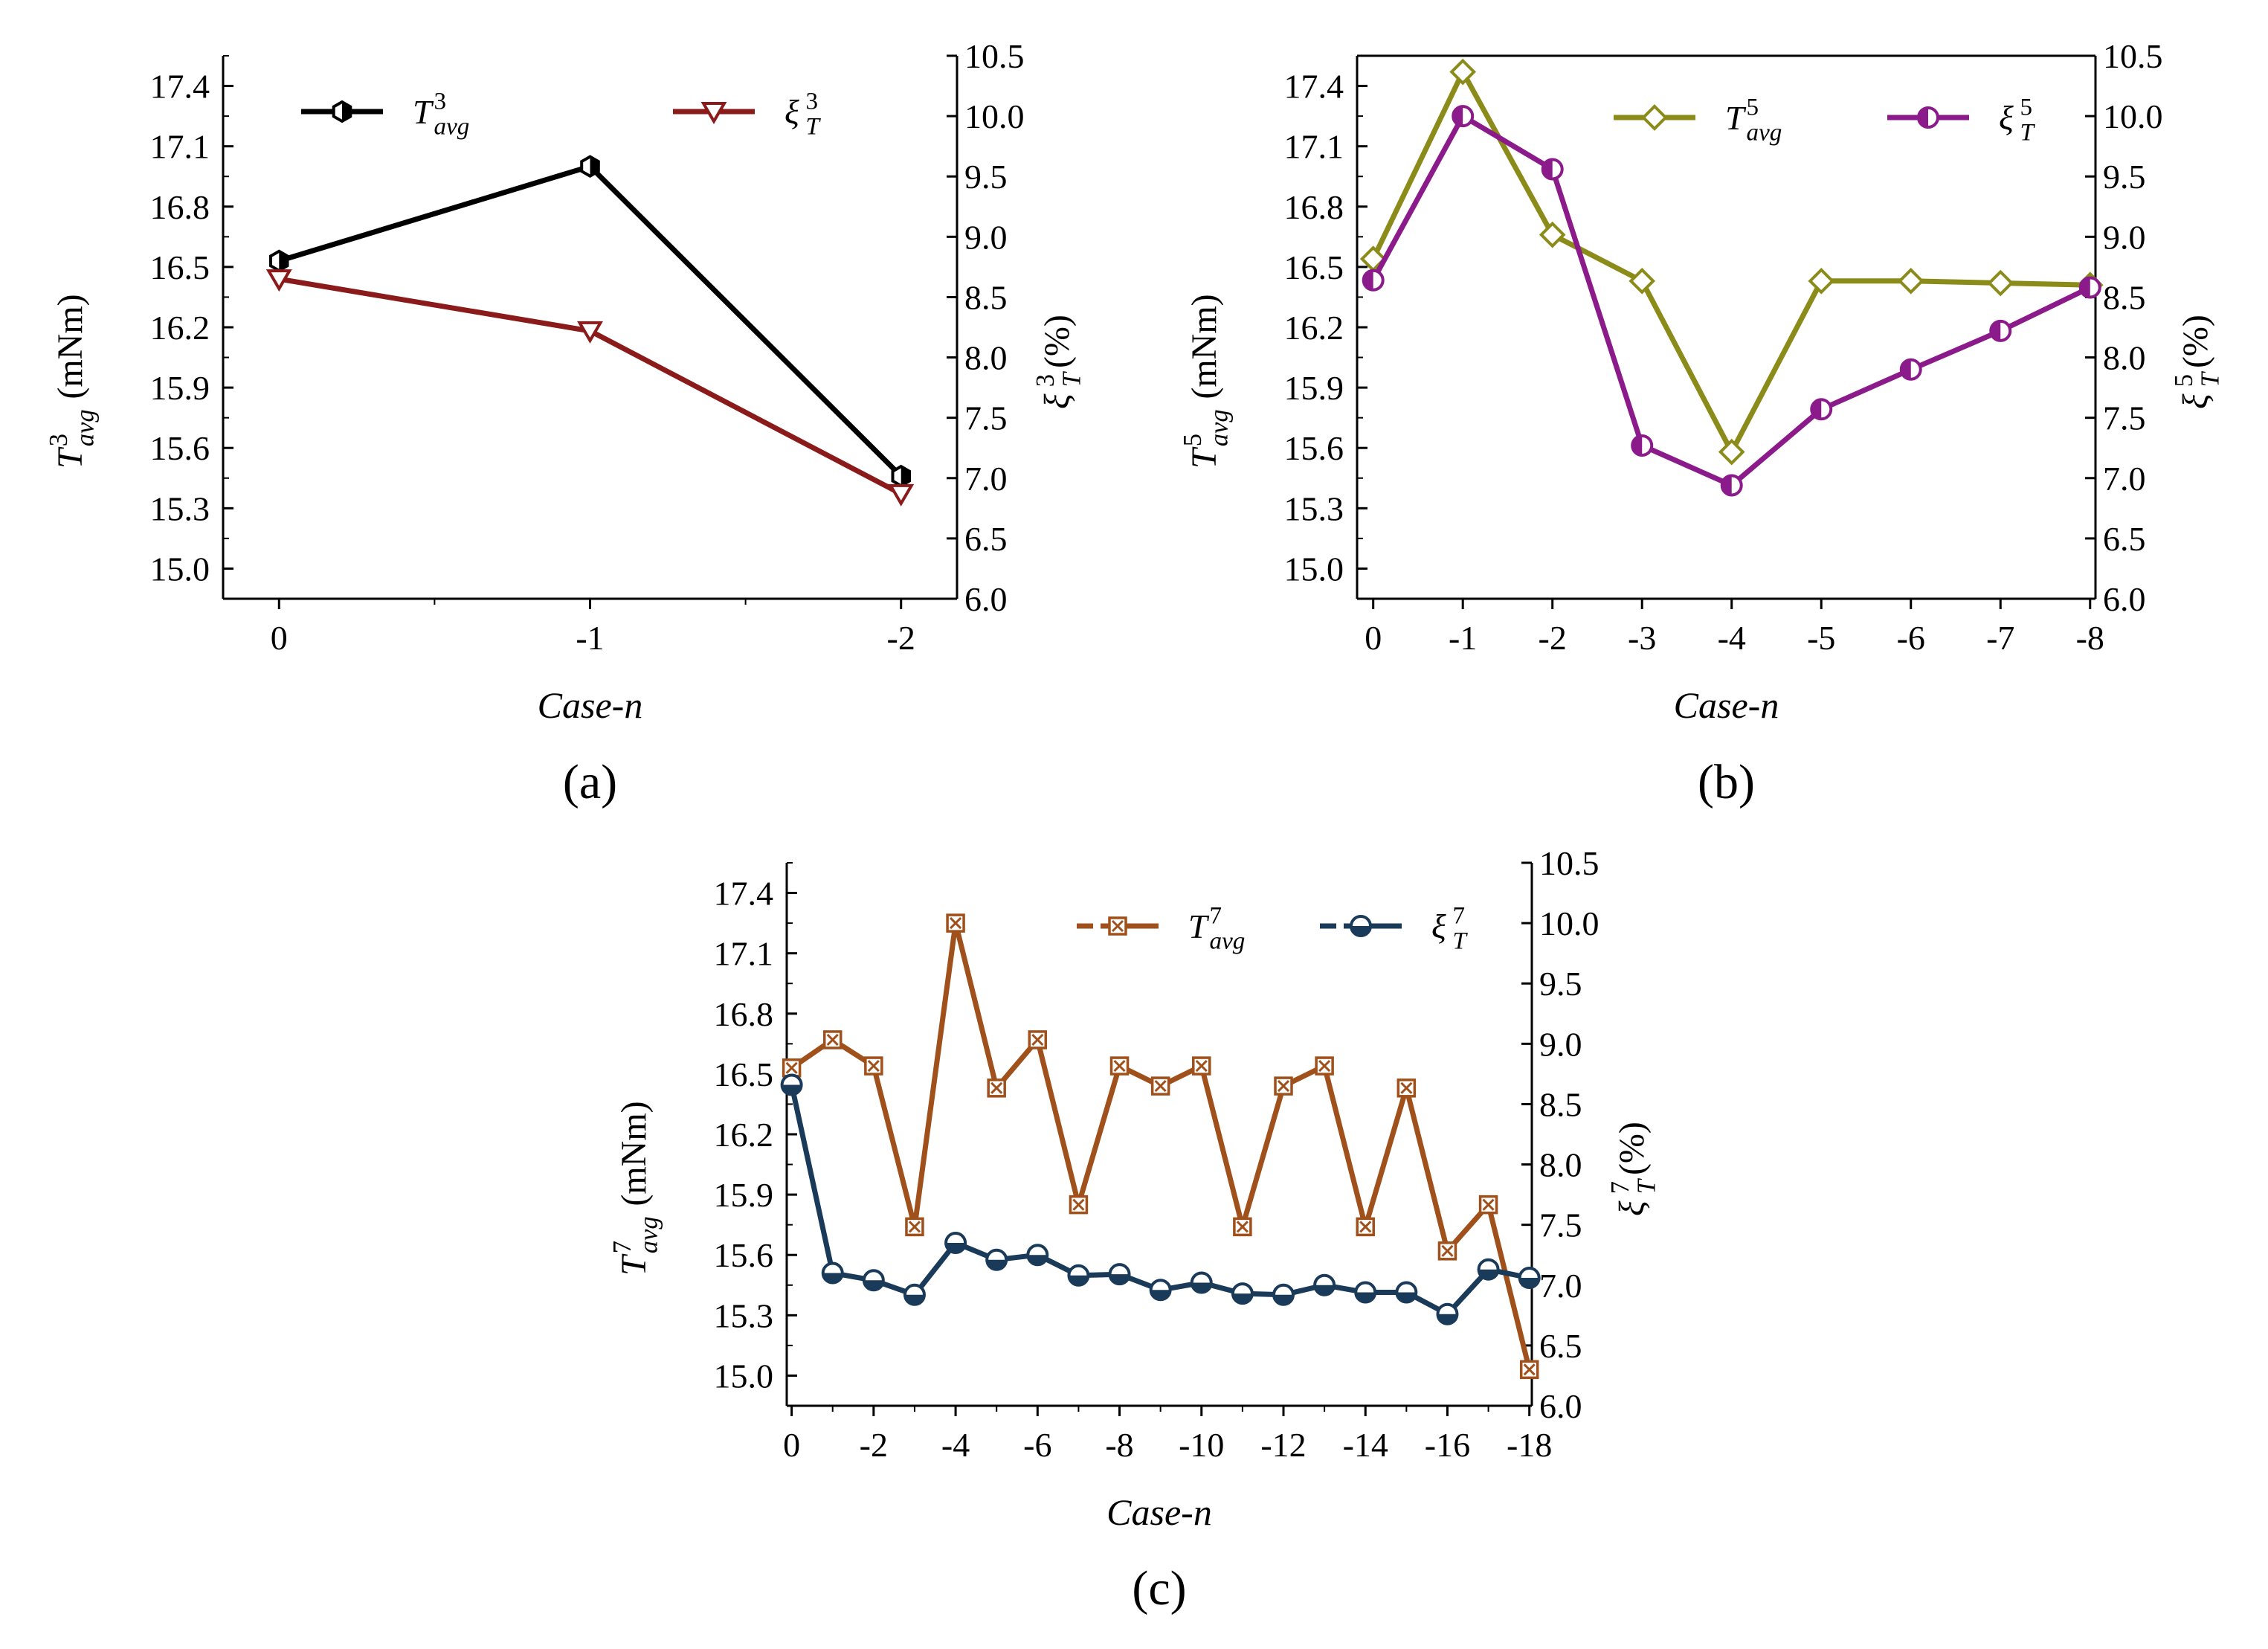 This screenshot has height=1649, width=2268. What do you see at coordinates (2026, 108) in the screenshot?
I see `legend-label-xi5T-sup: 5` at bounding box center [2026, 108].